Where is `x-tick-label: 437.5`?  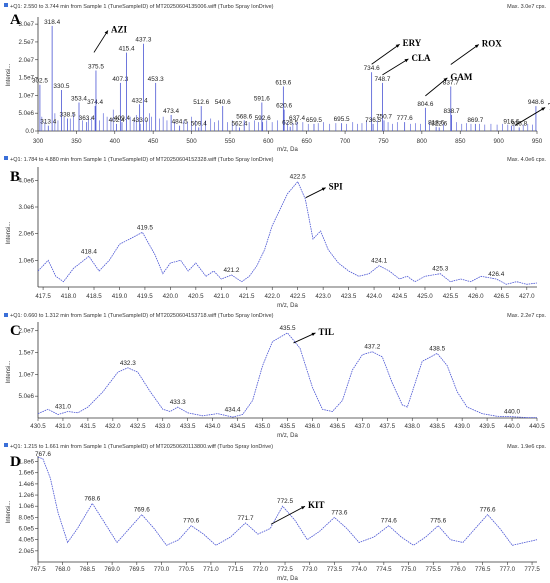
x-tick-label: 437.5 is located at coordinates (388, 426).